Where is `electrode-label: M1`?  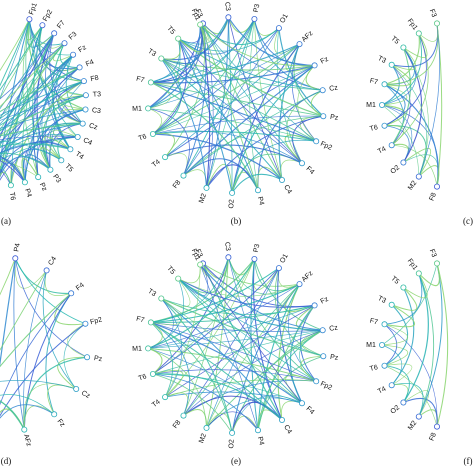 electrode-label: M1 is located at coordinates (137, 108).